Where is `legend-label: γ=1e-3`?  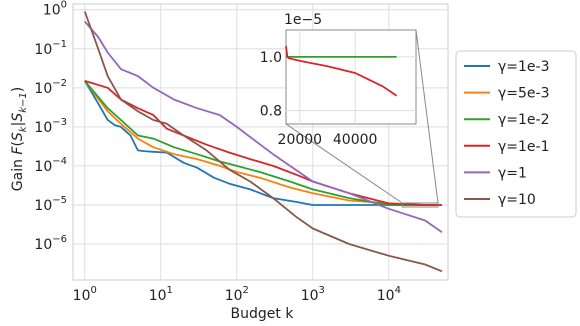 legend-label: γ=1e-3 is located at coordinates (524, 67).